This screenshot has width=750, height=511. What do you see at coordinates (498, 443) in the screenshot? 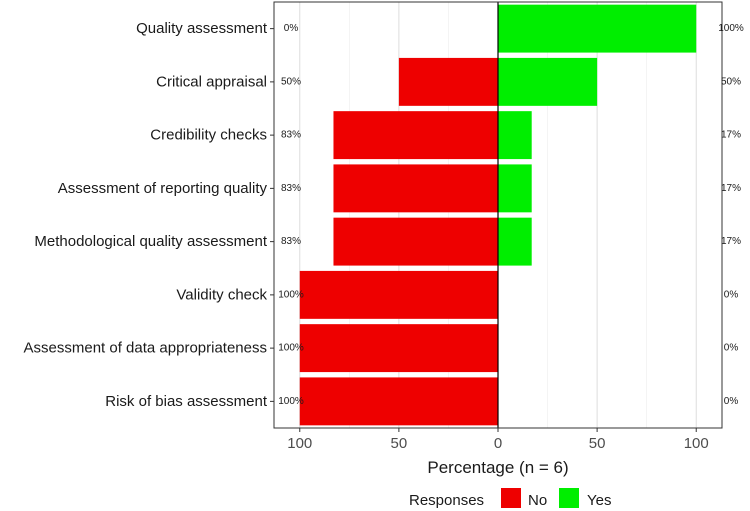
I see `x-tick-label: 0` at bounding box center [498, 443].